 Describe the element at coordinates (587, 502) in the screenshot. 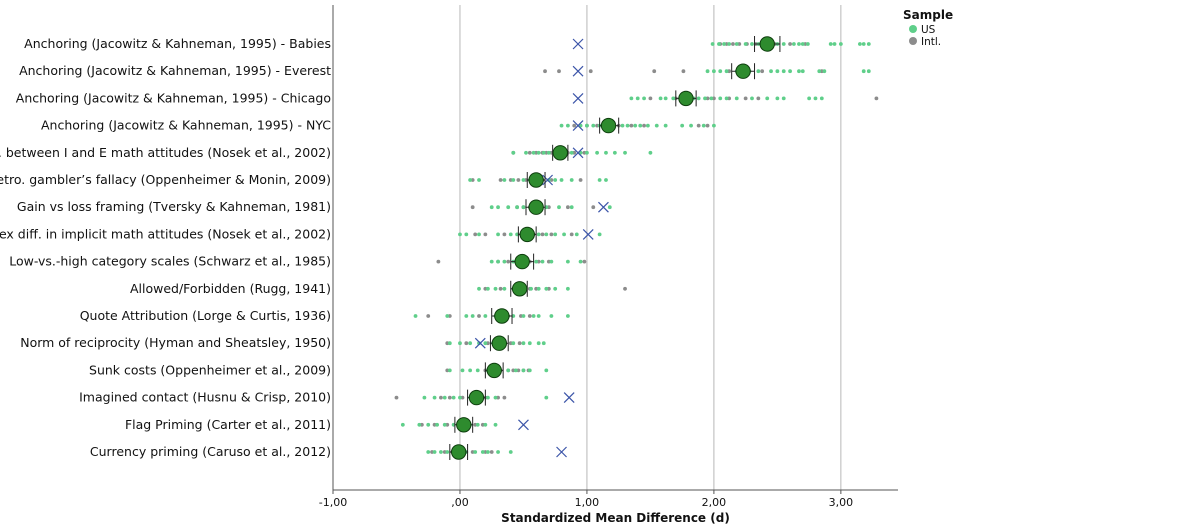

I see `x-tick-label: 1,00` at that location.